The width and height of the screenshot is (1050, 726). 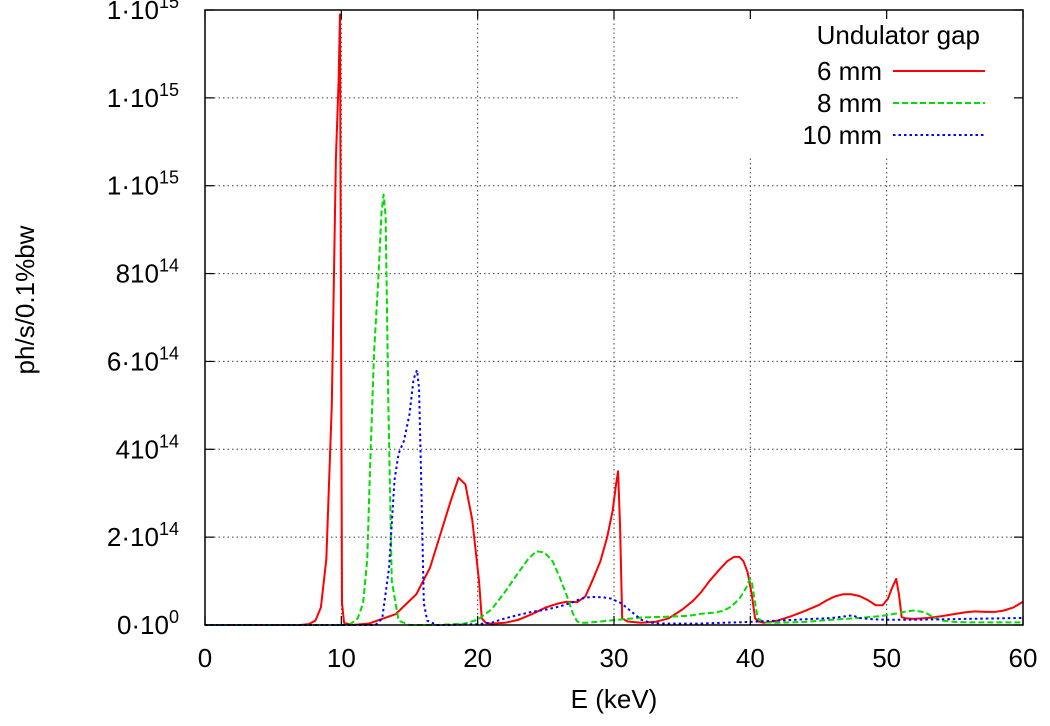 What do you see at coordinates (898, 35) in the screenshot?
I see `legend-title: Undulator gap` at bounding box center [898, 35].